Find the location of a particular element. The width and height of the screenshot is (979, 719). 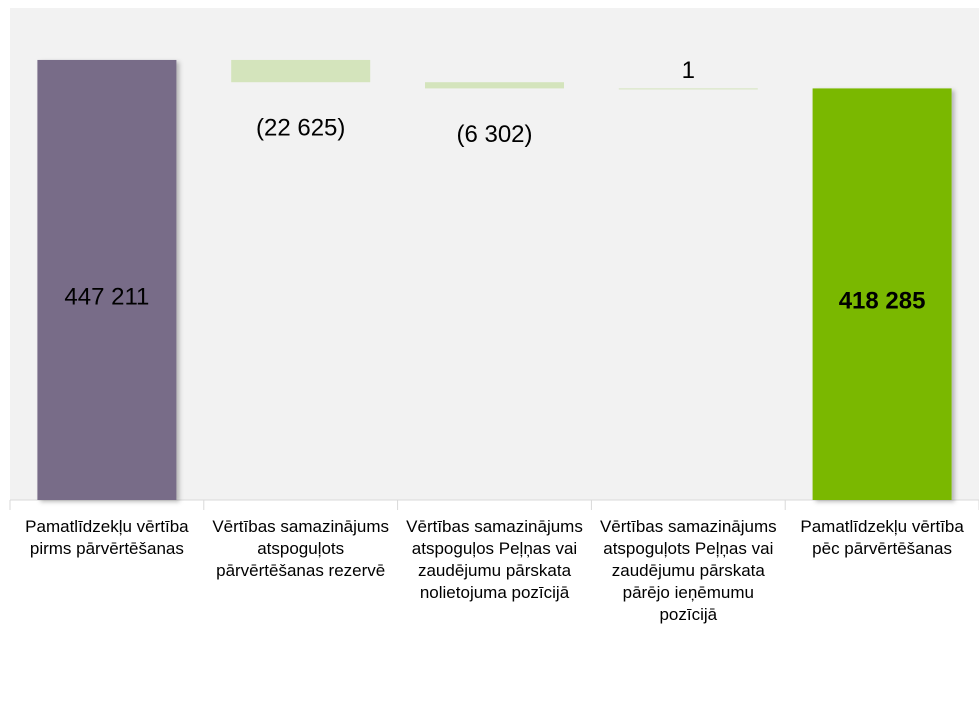

value-label: (6 302) is located at coordinates (494, 134).